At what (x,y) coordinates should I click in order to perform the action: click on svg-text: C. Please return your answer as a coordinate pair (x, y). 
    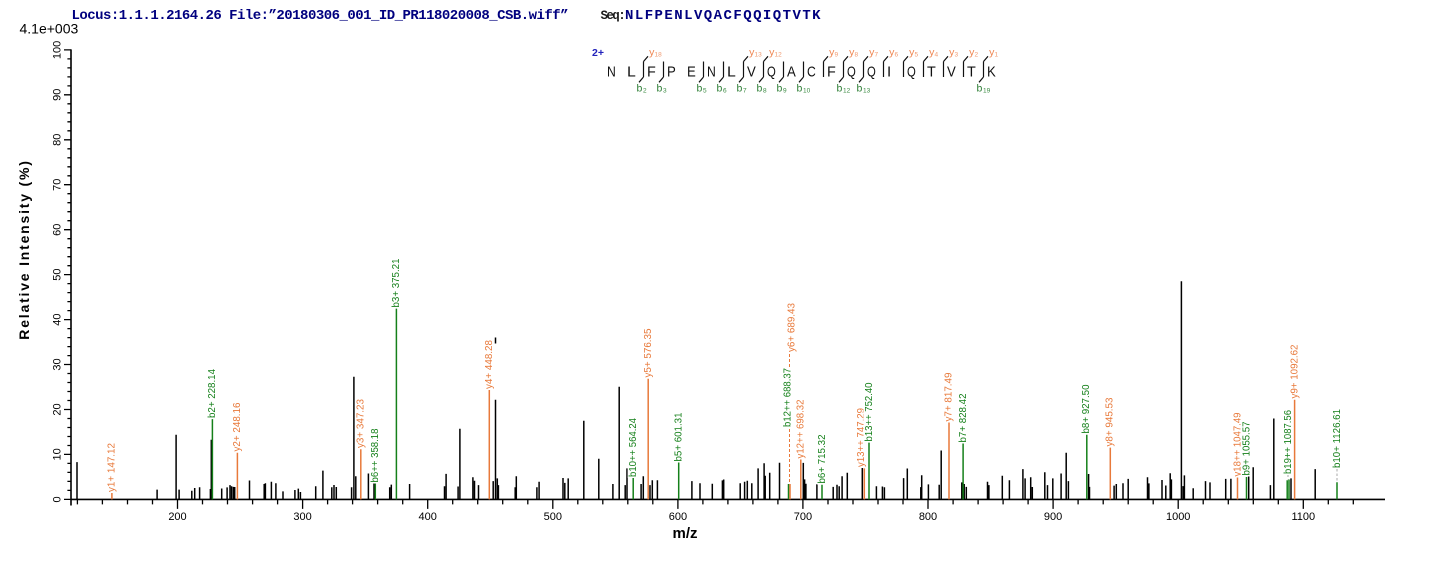
    Looking at the image, I should click on (811, 72).